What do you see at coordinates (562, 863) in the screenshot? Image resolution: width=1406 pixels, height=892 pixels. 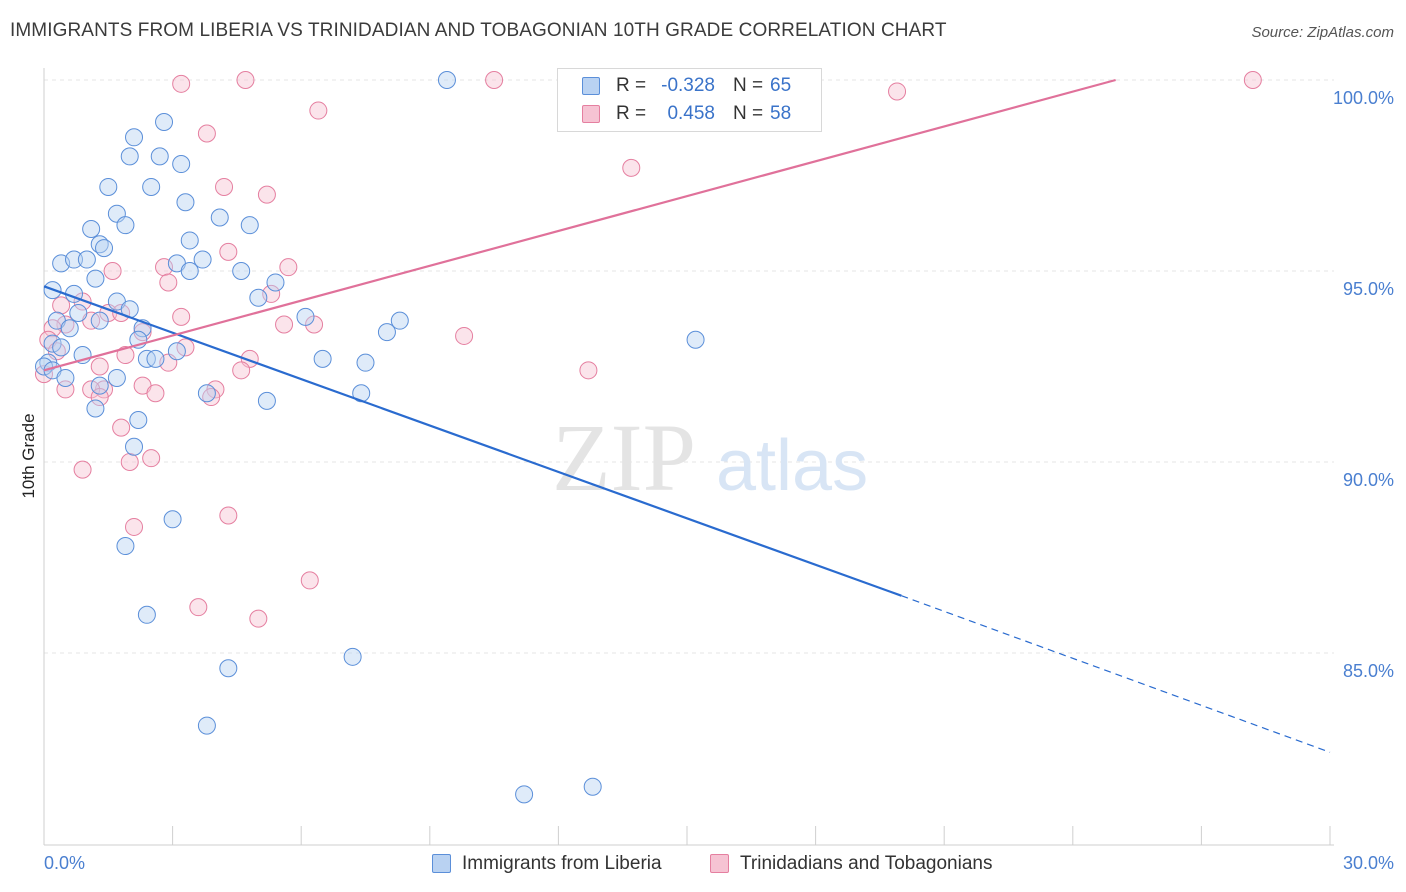 I see `bottom-legend-label: Immigrants from Liberia` at bounding box center [562, 863].